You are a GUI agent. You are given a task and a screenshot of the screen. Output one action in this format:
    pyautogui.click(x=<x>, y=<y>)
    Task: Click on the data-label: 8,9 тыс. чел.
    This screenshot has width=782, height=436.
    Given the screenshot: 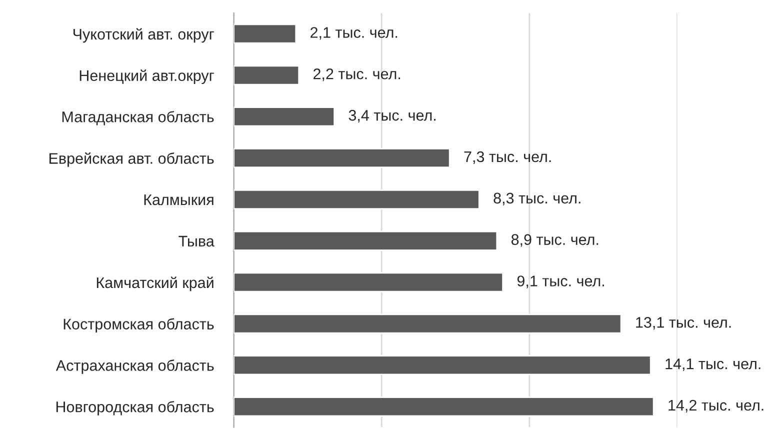 What is the action you would take?
    pyautogui.click(x=554, y=240)
    